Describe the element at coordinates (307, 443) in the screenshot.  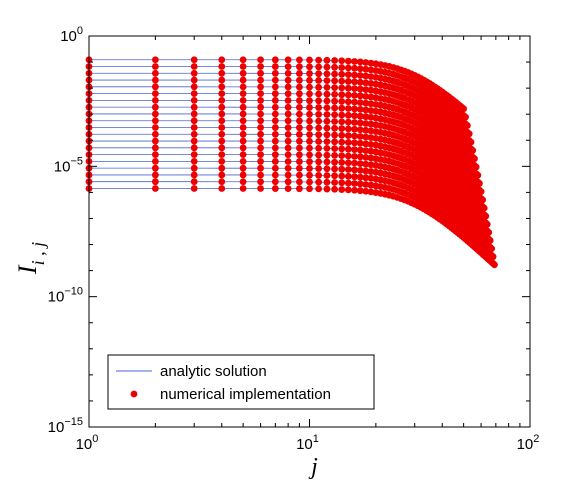
I see `x-tick-label: 10¹` at that location.